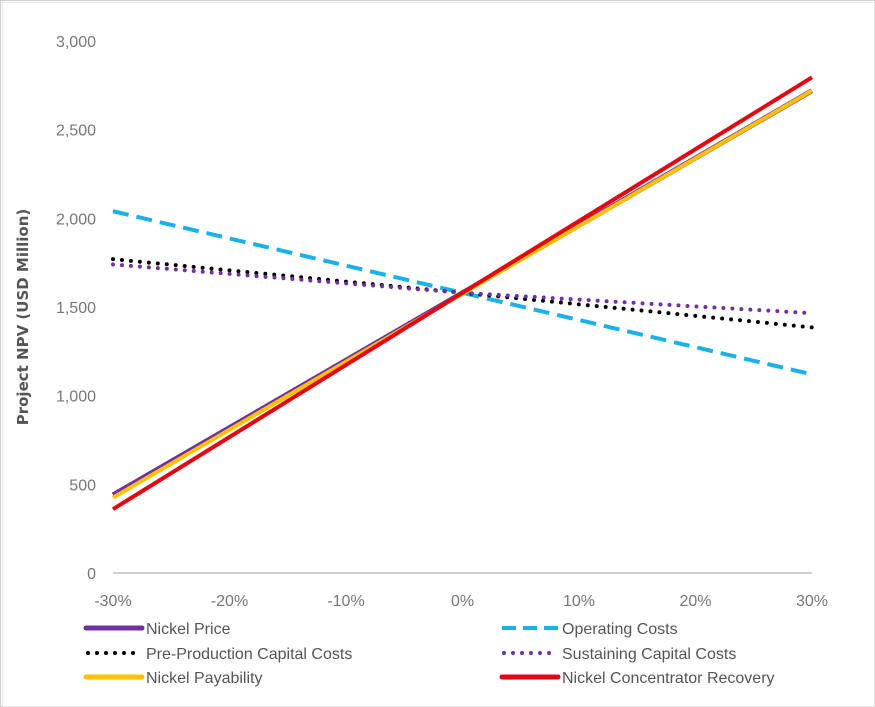  Describe the element at coordinates (249, 654) in the screenshot. I see `legend-label: Pre-Production Capital Costs` at that location.